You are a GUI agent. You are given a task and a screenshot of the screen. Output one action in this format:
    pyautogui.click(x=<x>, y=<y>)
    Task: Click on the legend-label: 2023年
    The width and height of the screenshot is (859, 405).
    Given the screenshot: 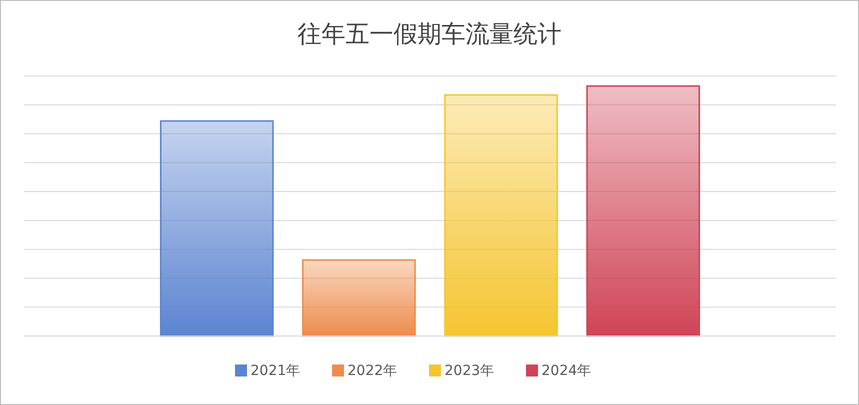 What is the action you would take?
    pyautogui.click(x=469, y=371)
    